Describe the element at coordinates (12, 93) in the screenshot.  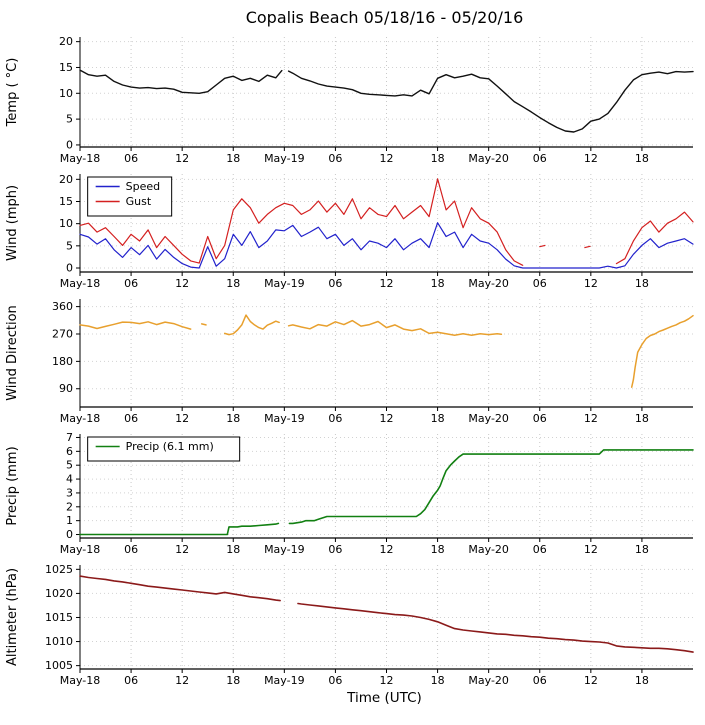
I see `y-axis-label-temp: Temp ( °C)` at that location.